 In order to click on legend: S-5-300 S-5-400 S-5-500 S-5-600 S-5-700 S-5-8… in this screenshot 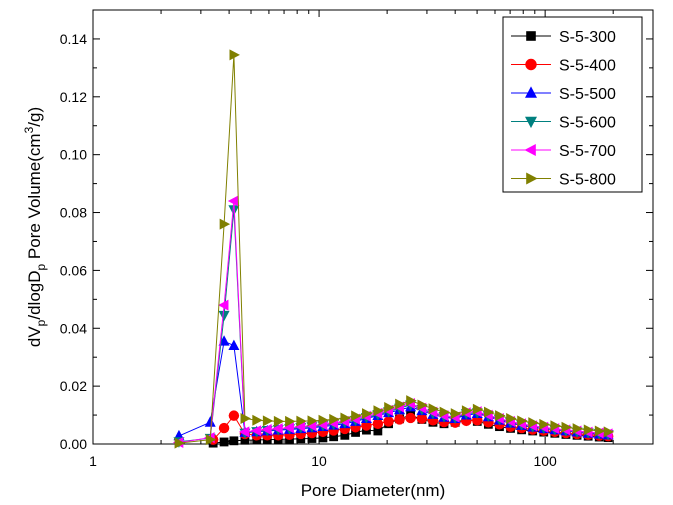, I will do `click(572, 104)`.